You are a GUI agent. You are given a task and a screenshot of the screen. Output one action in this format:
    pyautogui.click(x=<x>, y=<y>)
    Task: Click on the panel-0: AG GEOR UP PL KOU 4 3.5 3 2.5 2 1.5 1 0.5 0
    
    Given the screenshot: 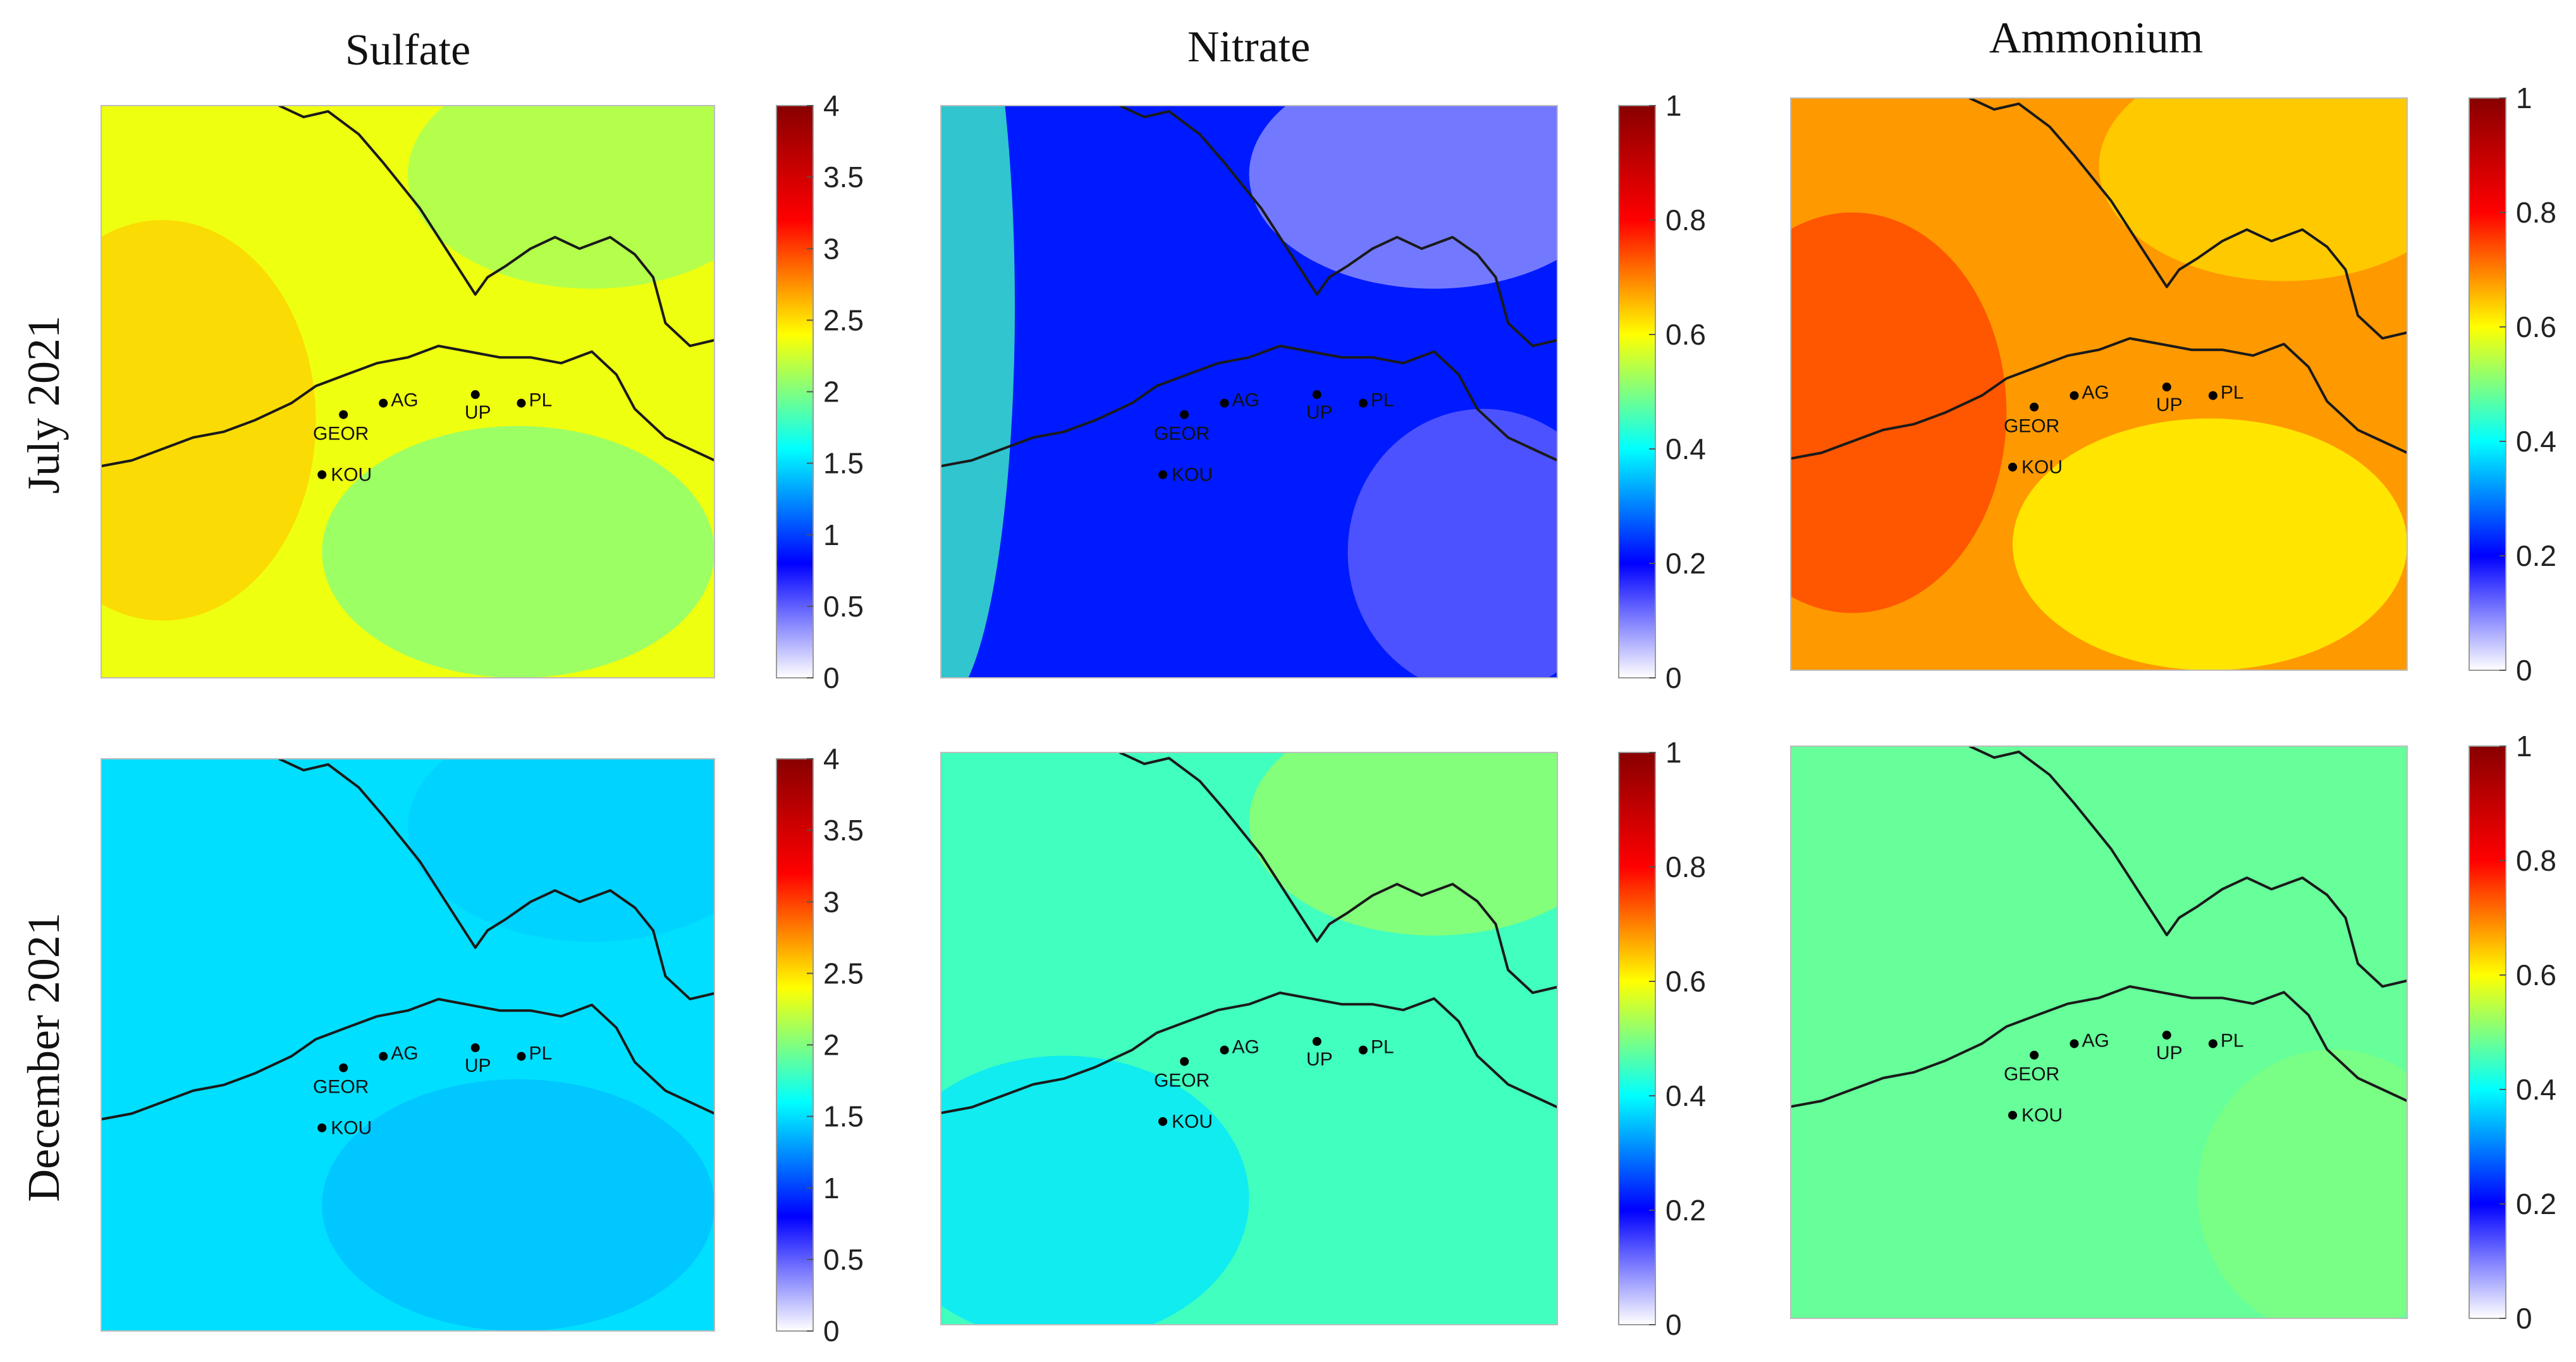 What is the action you would take?
    pyautogui.click(x=482, y=391)
    